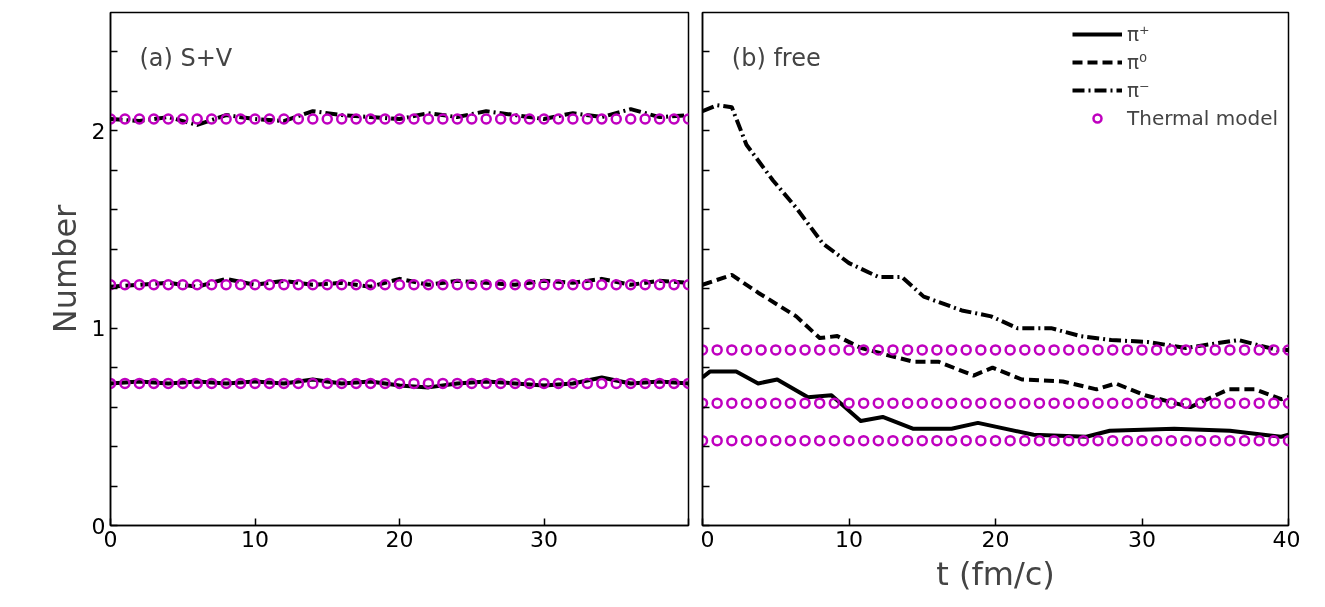  I want to click on y-tick-label: 1, so click(98, 329).